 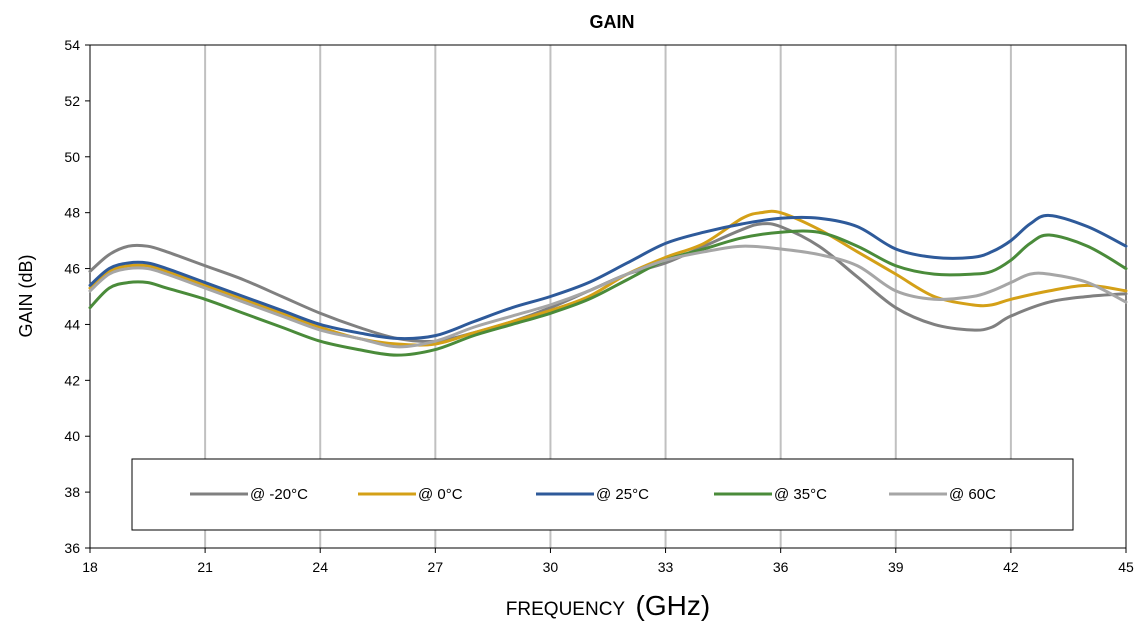 What do you see at coordinates (72, 269) in the screenshot?
I see `y-tick-label: 46` at bounding box center [72, 269].